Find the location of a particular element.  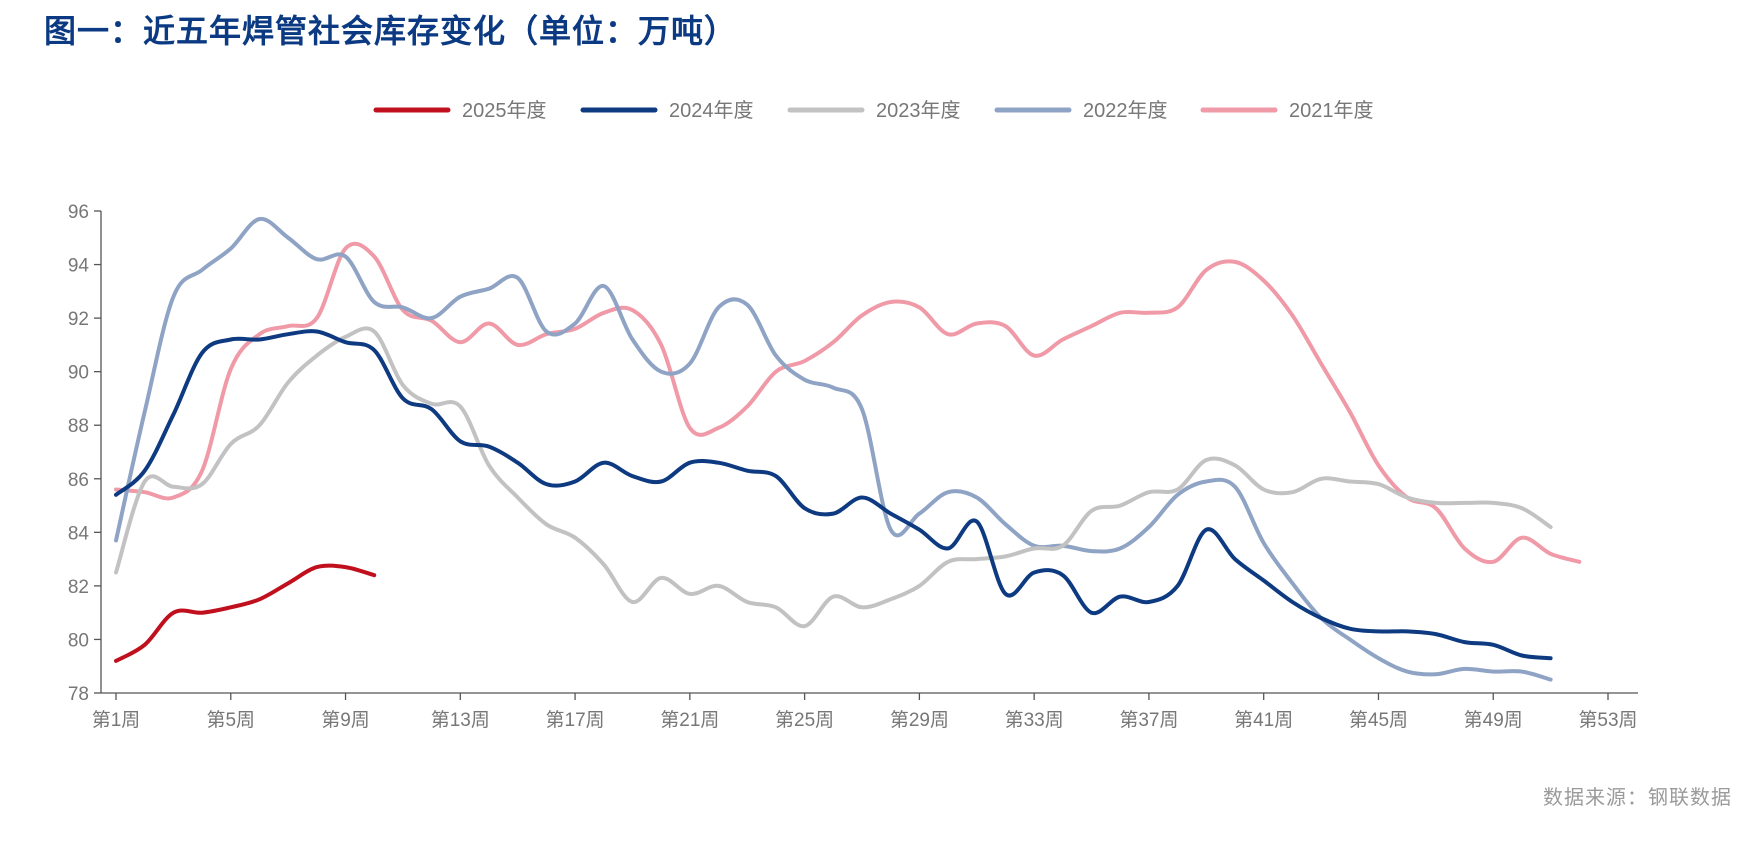

y-tick-label: 92 is located at coordinates (78, 319).